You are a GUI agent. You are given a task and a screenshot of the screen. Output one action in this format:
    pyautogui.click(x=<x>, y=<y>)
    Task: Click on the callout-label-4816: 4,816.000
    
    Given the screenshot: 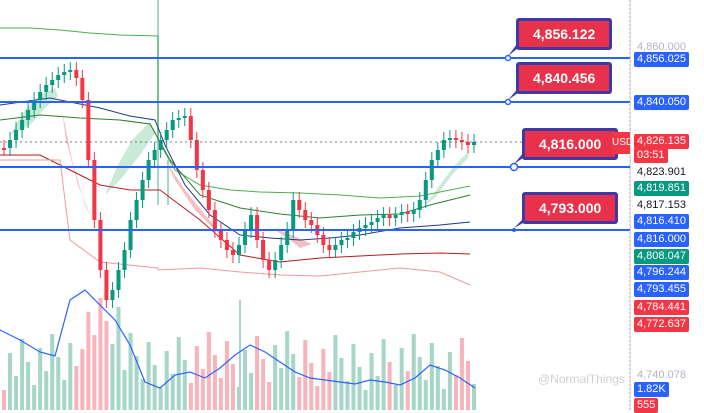 What is the action you would take?
    pyautogui.click(x=570, y=144)
    